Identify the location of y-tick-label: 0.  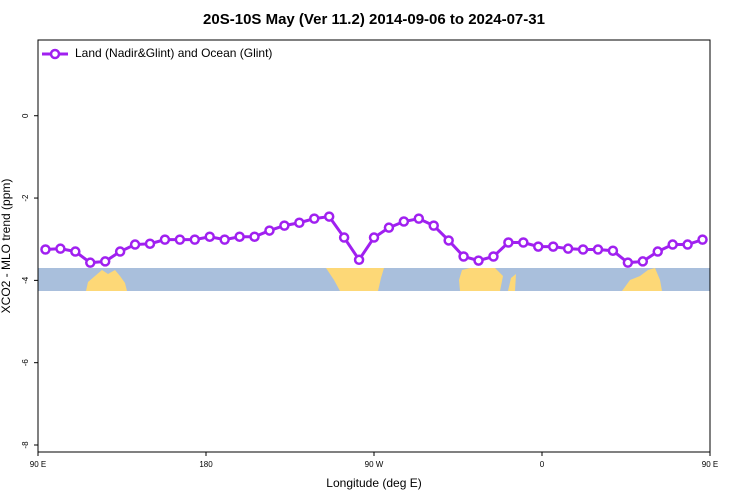
(25, 115).